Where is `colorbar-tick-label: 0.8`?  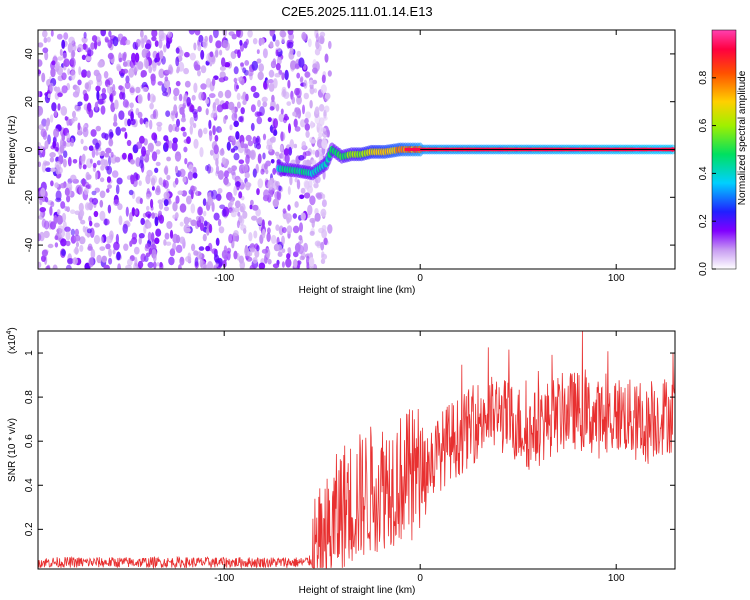 colorbar-tick-label: 0.8 is located at coordinates (703, 77).